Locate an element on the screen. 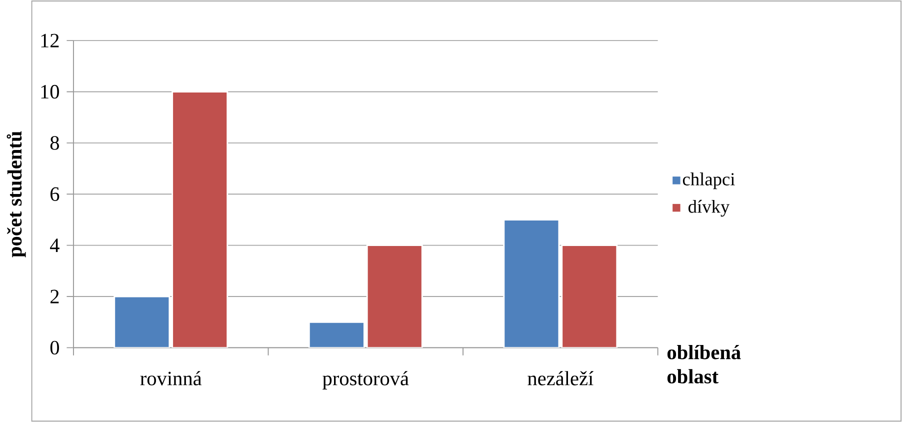  legend-label: chlapci is located at coordinates (708, 181).